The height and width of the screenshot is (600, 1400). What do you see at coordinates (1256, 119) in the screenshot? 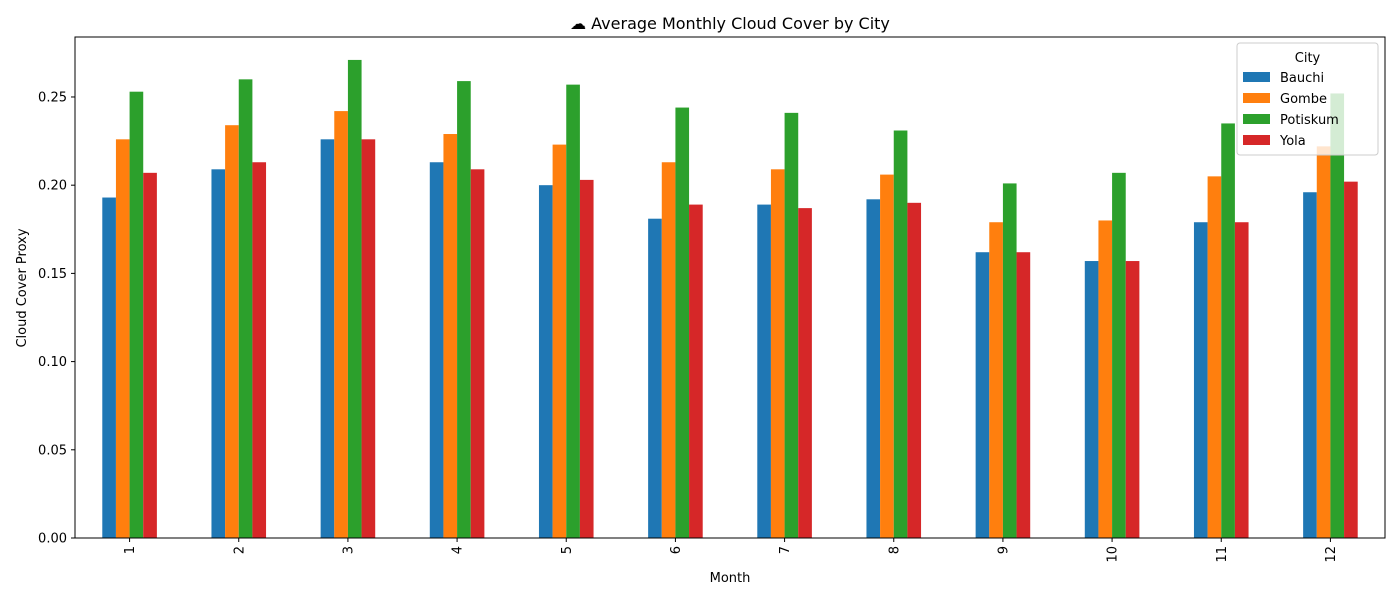
I see `legend-swatch-potiskum` at bounding box center [1256, 119].